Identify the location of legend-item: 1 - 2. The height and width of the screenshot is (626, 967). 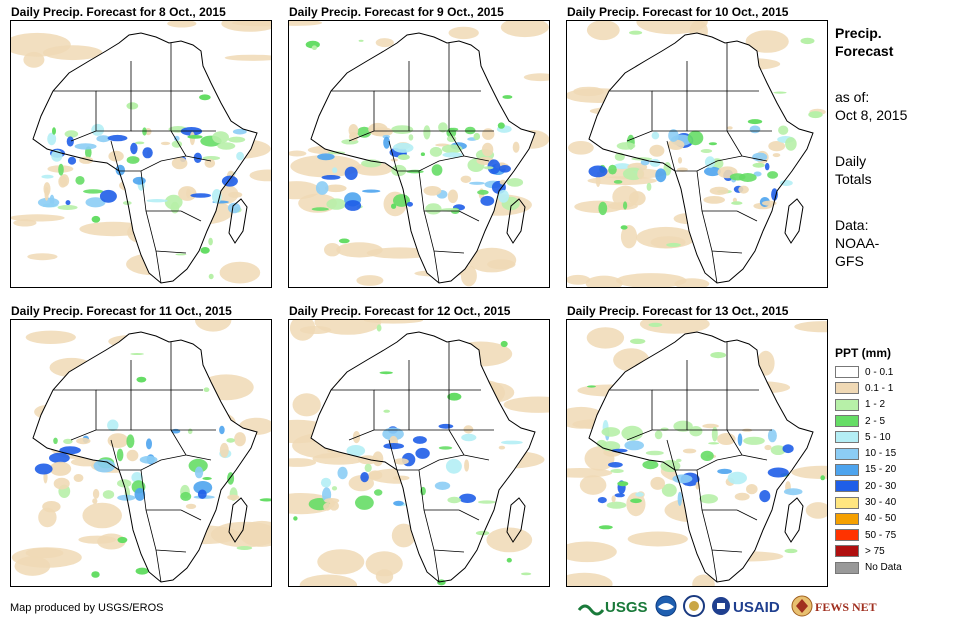
(897, 405).